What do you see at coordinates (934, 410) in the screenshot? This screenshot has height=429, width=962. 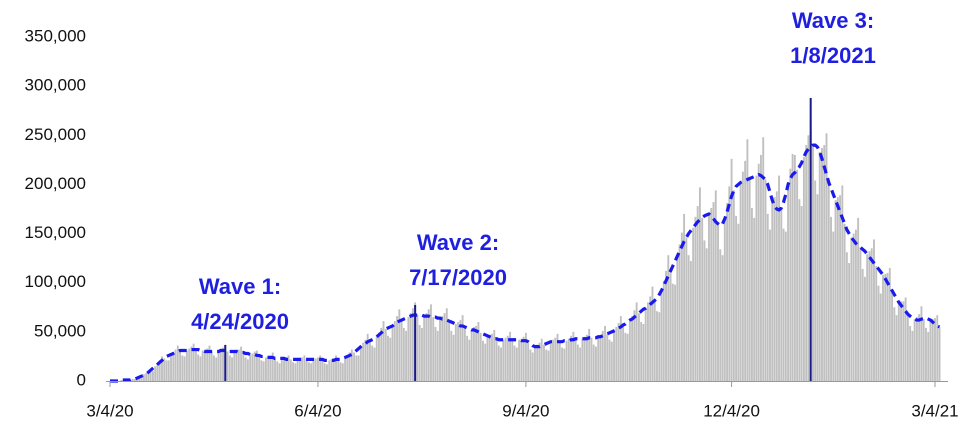 I see `x-tick-label: 3/4/21` at bounding box center [934, 410].